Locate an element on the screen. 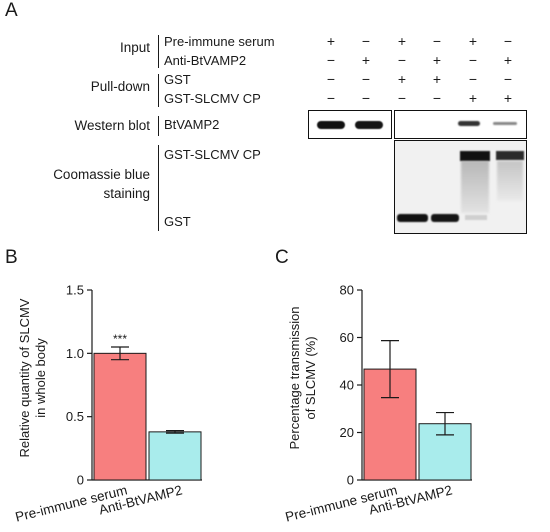 The height and width of the screenshot is (532, 550). chart-b-tick-label: 1.0 is located at coordinates (75, 353).